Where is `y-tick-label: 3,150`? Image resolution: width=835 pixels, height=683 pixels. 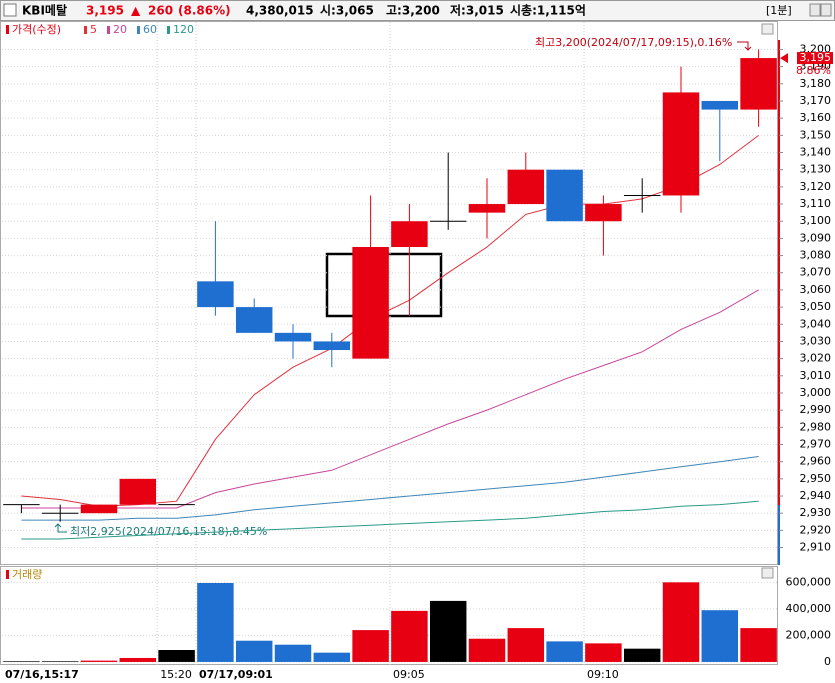
y-tick-label: 3,150 is located at coordinates (816, 134).